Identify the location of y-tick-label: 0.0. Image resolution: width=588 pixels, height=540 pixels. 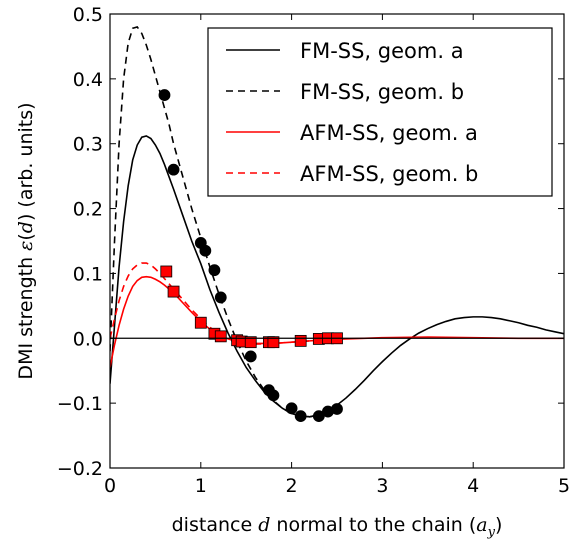
(88, 339).